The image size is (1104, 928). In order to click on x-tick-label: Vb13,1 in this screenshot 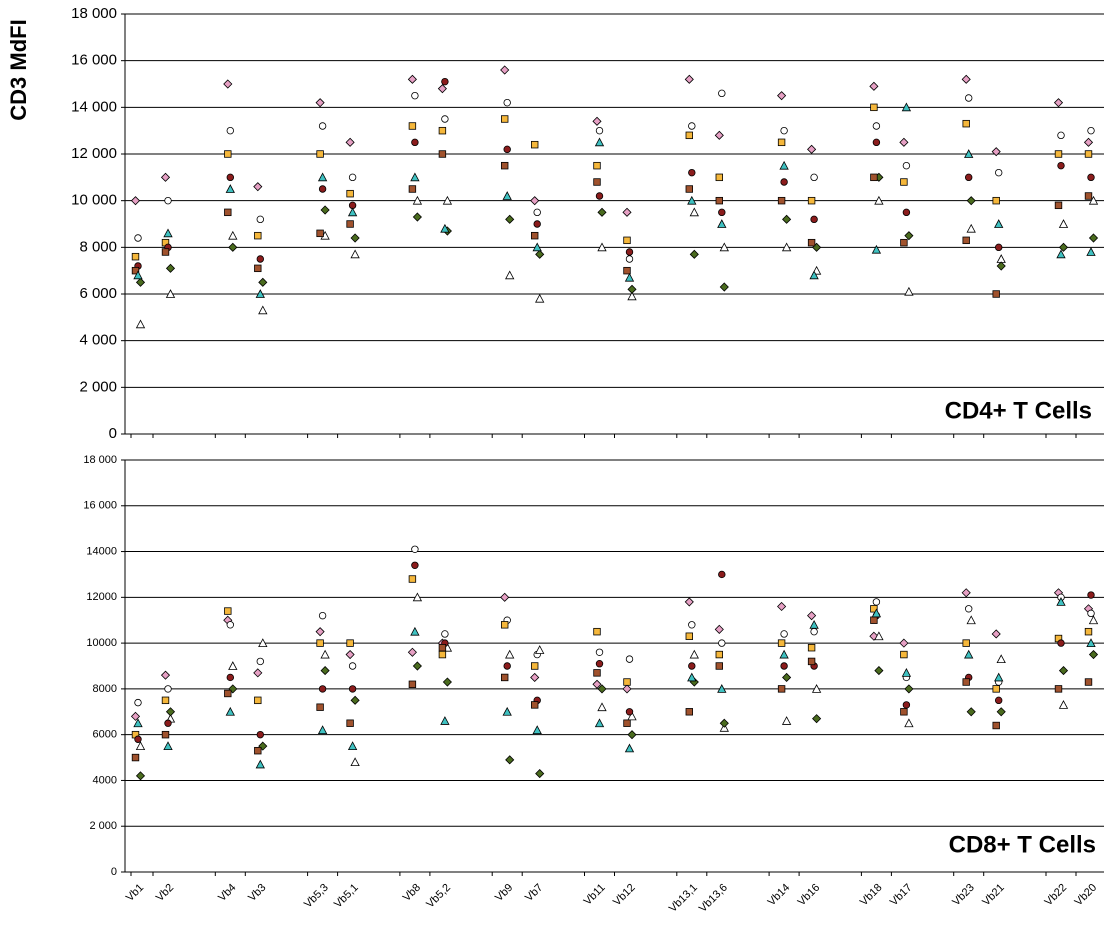, I will do `click(683, 898)`.